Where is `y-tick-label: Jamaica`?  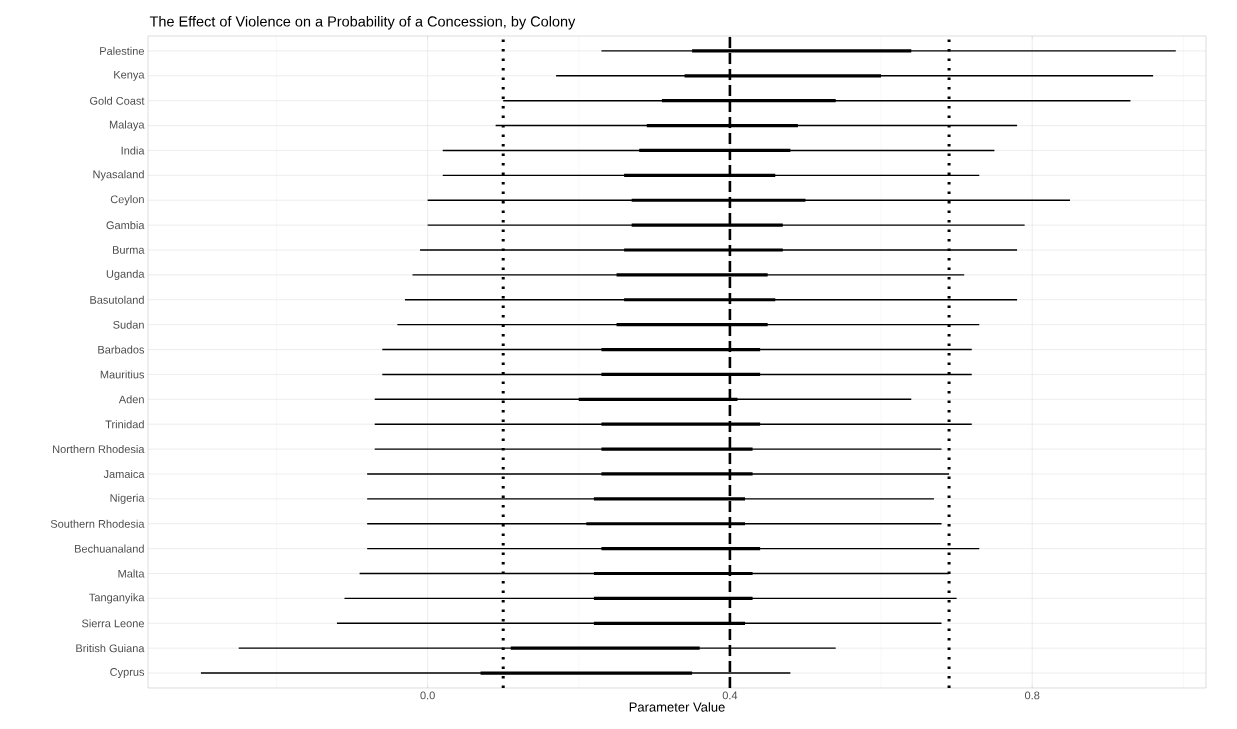
y-tick-label: Jamaica is located at coordinates (124, 474).